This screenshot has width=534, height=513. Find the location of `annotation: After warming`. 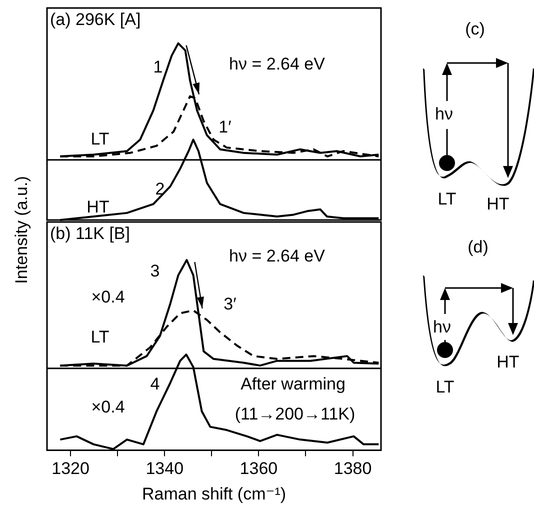

annotation: After warming is located at coordinates (293, 384).